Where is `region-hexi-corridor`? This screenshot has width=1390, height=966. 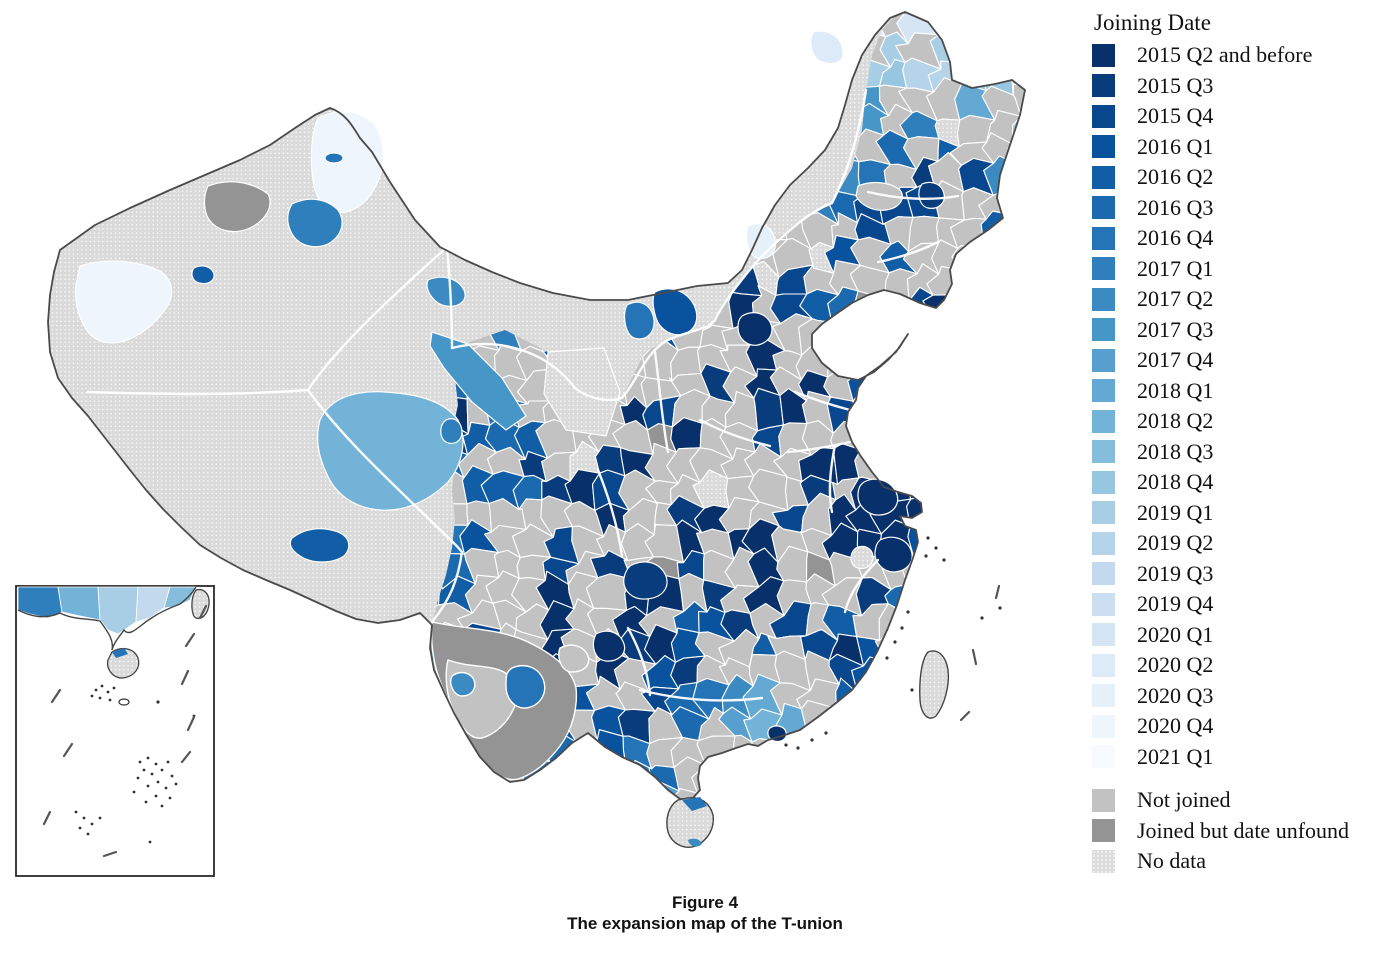
region-hexi-corridor is located at coordinates (478, 381).